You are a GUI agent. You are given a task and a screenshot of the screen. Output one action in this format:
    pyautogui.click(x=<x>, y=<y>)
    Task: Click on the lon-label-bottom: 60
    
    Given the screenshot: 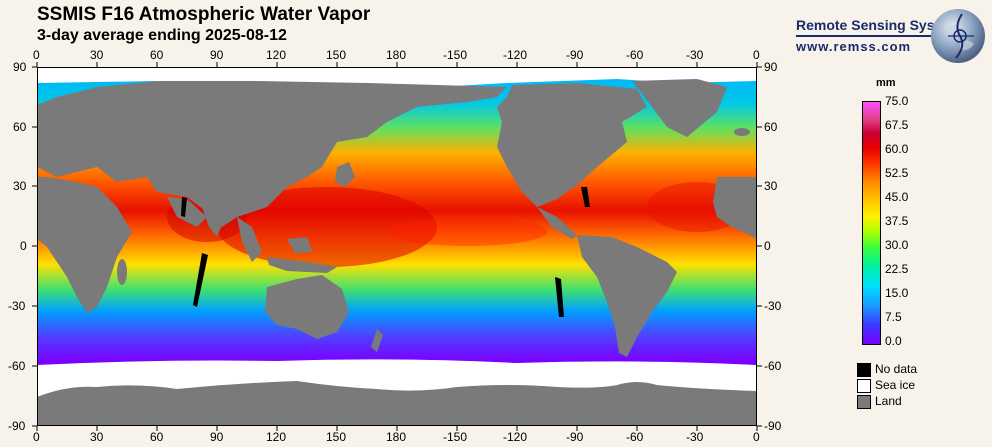 What is the action you would take?
    pyautogui.click(x=157, y=437)
    